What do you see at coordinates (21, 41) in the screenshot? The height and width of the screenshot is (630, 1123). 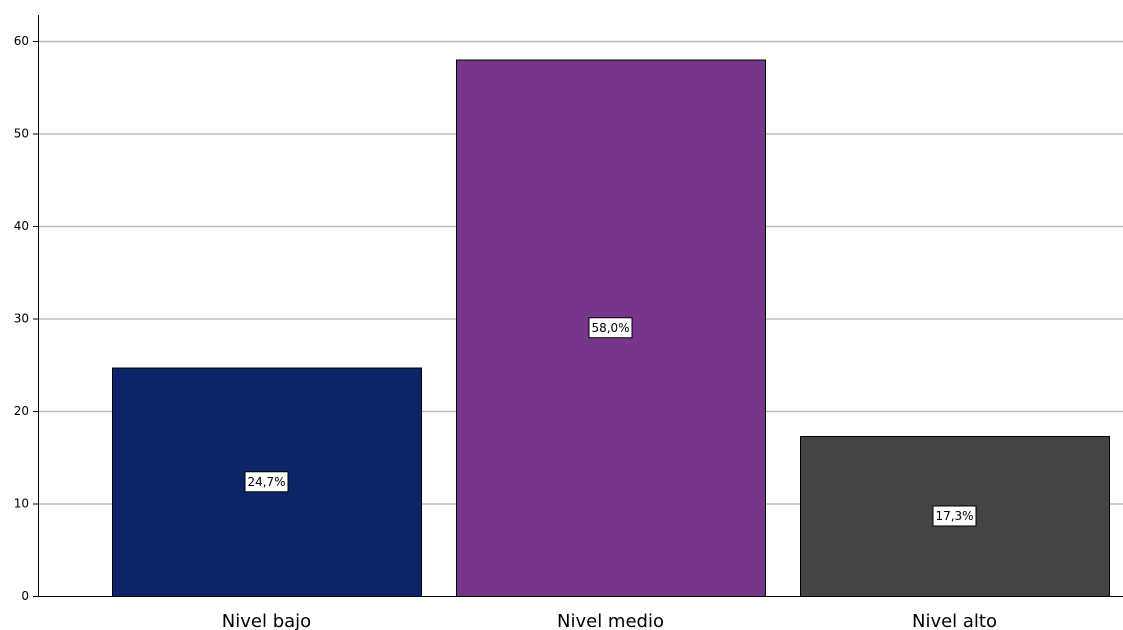 I see `y-tick-label: 60` at bounding box center [21, 41].